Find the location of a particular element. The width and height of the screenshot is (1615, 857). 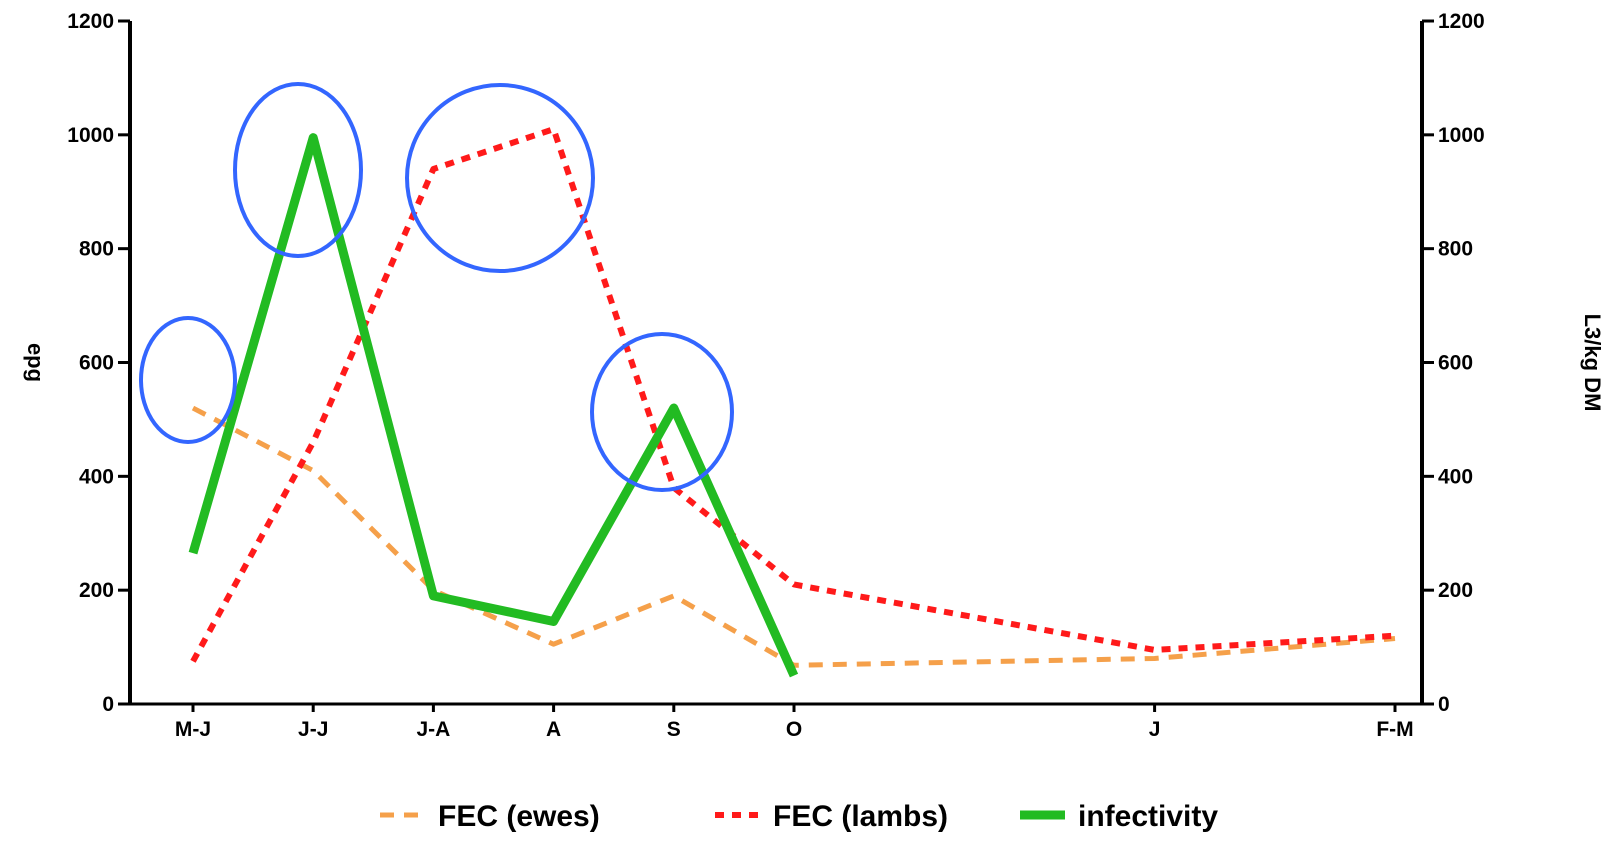

x-tick-label: J is located at coordinates (1155, 729).